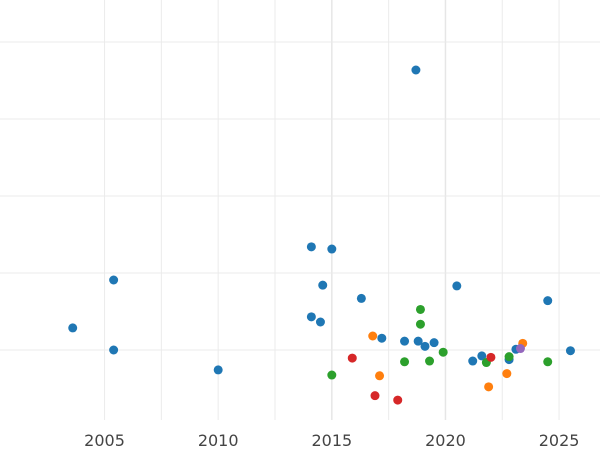  Describe the element at coordinates (445, 440) in the screenshot. I see `x-tick-label: 2020` at that location.